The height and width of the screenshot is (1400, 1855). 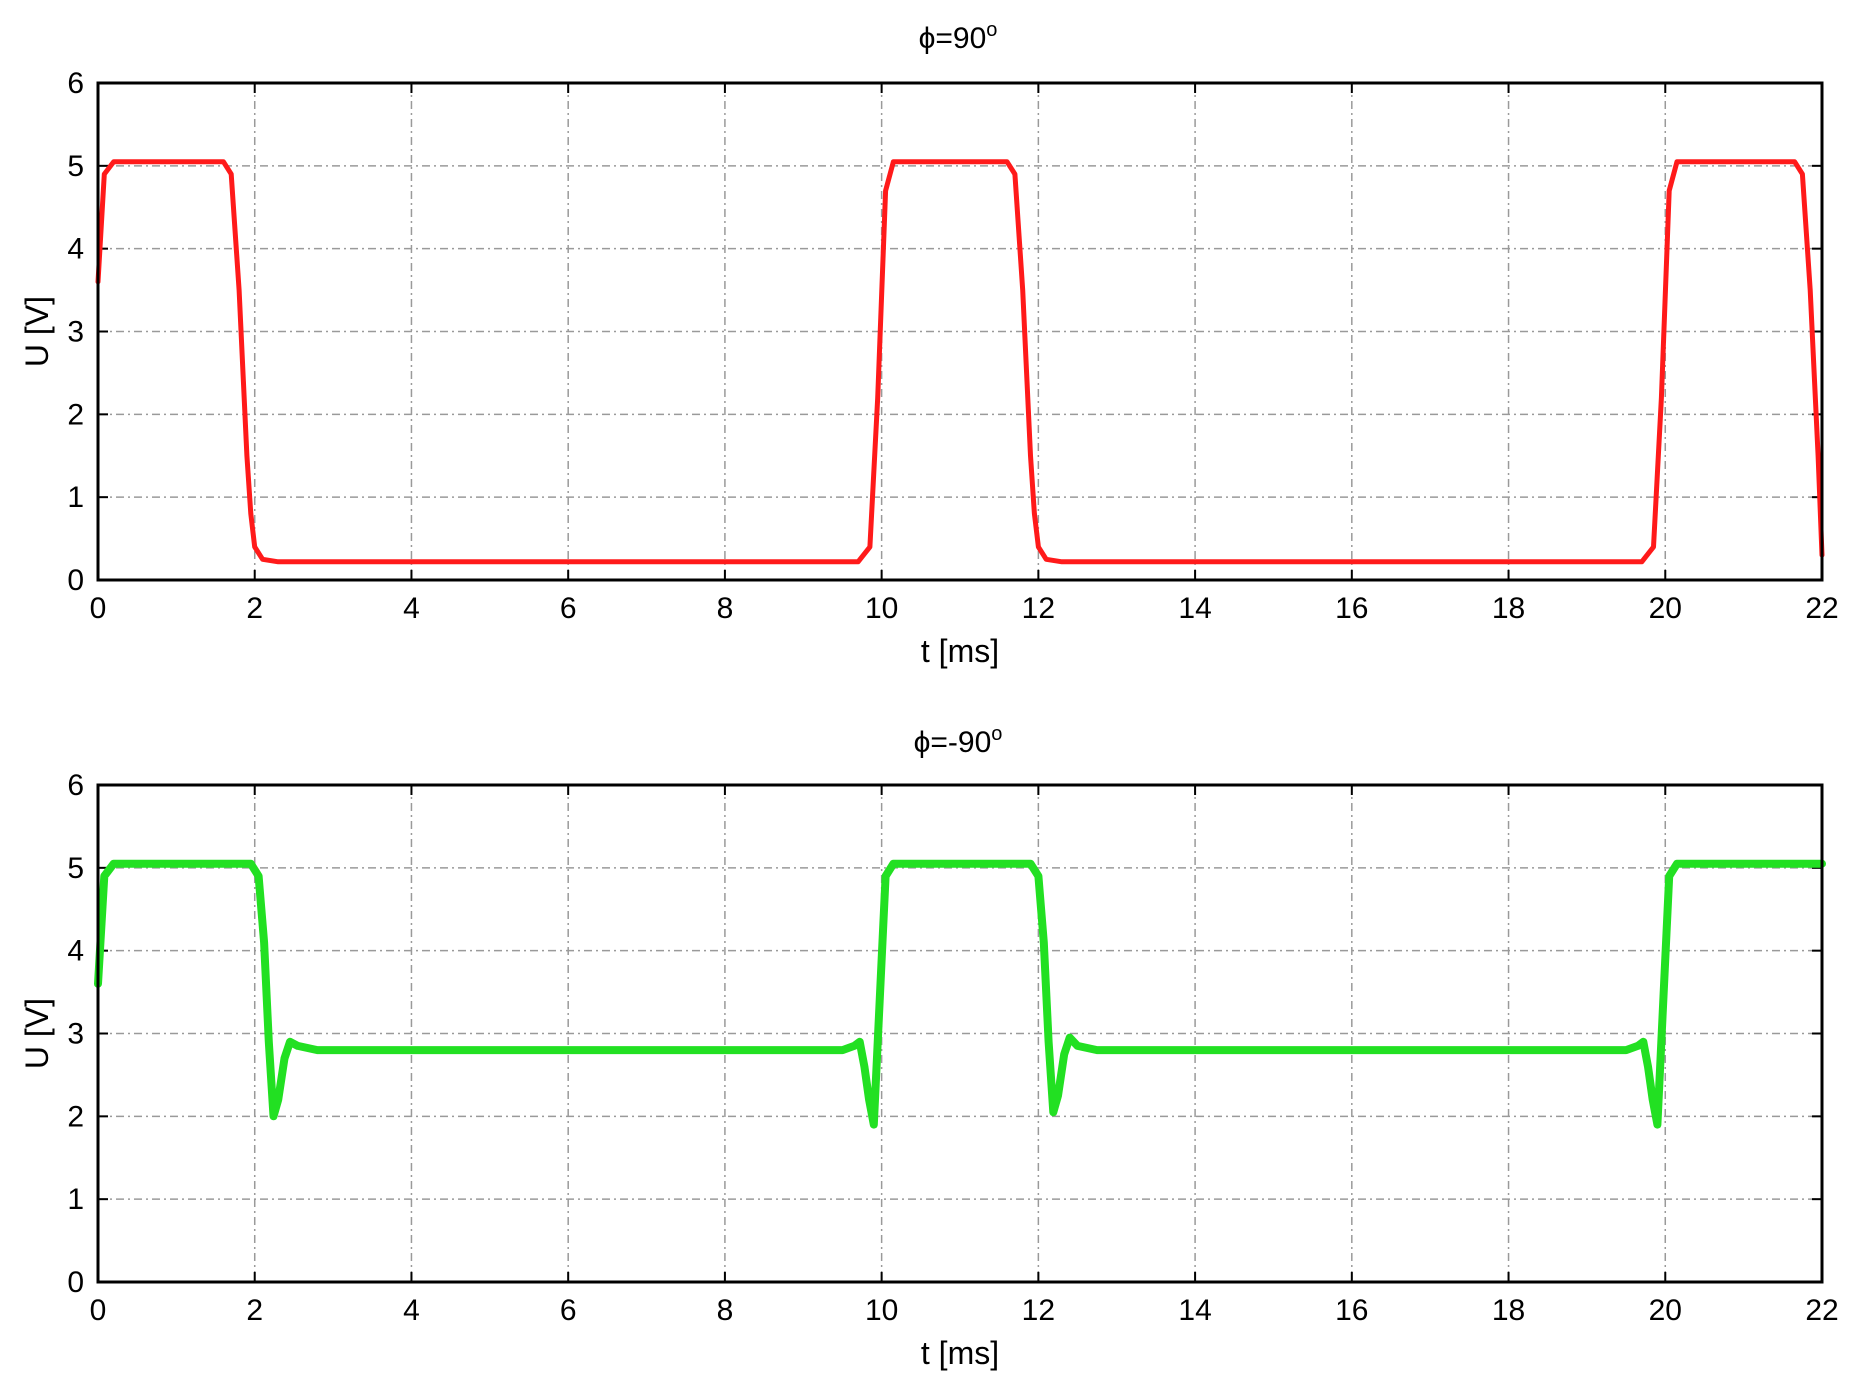 I want to click on chart-title: ϕ=-90o, so click(x=958, y=741).